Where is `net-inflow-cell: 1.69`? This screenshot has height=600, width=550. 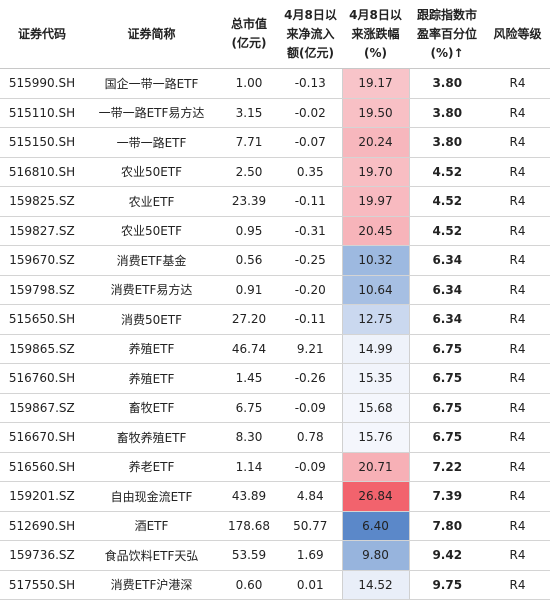 net-inflow-cell: 1.69 is located at coordinates (310, 555).